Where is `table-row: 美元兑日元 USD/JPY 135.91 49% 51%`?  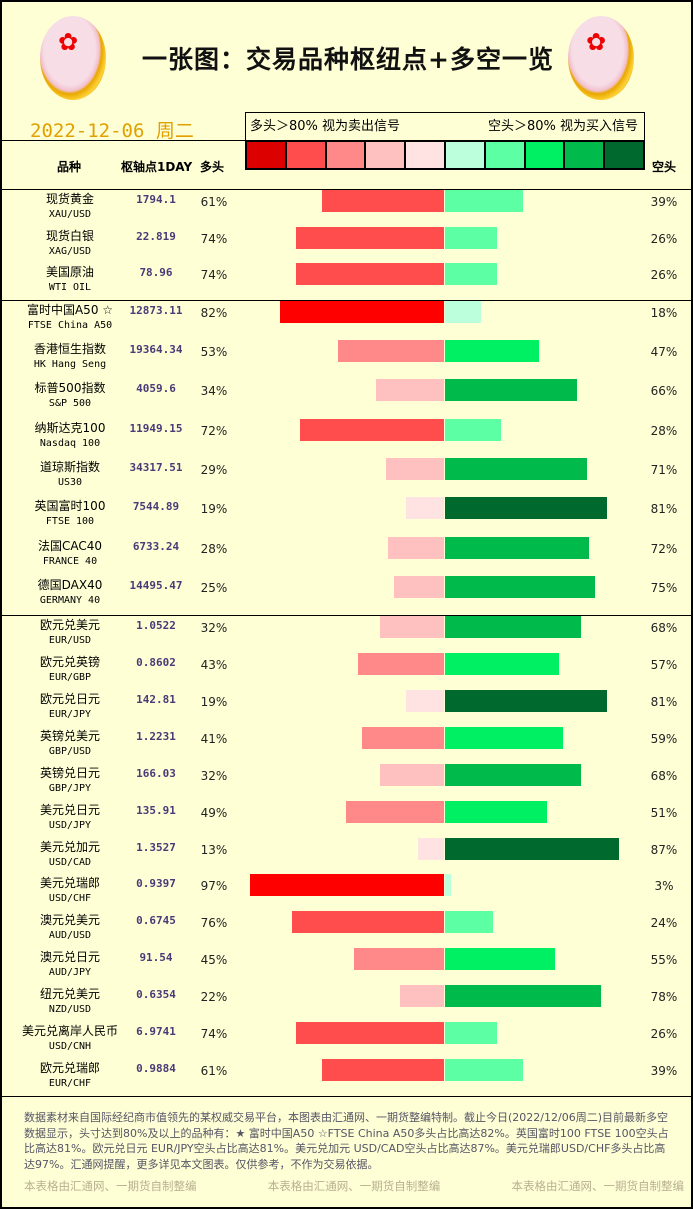 table-row: 美元兑日元 USD/JPY 135.91 49% 51% is located at coordinates (346, 819).